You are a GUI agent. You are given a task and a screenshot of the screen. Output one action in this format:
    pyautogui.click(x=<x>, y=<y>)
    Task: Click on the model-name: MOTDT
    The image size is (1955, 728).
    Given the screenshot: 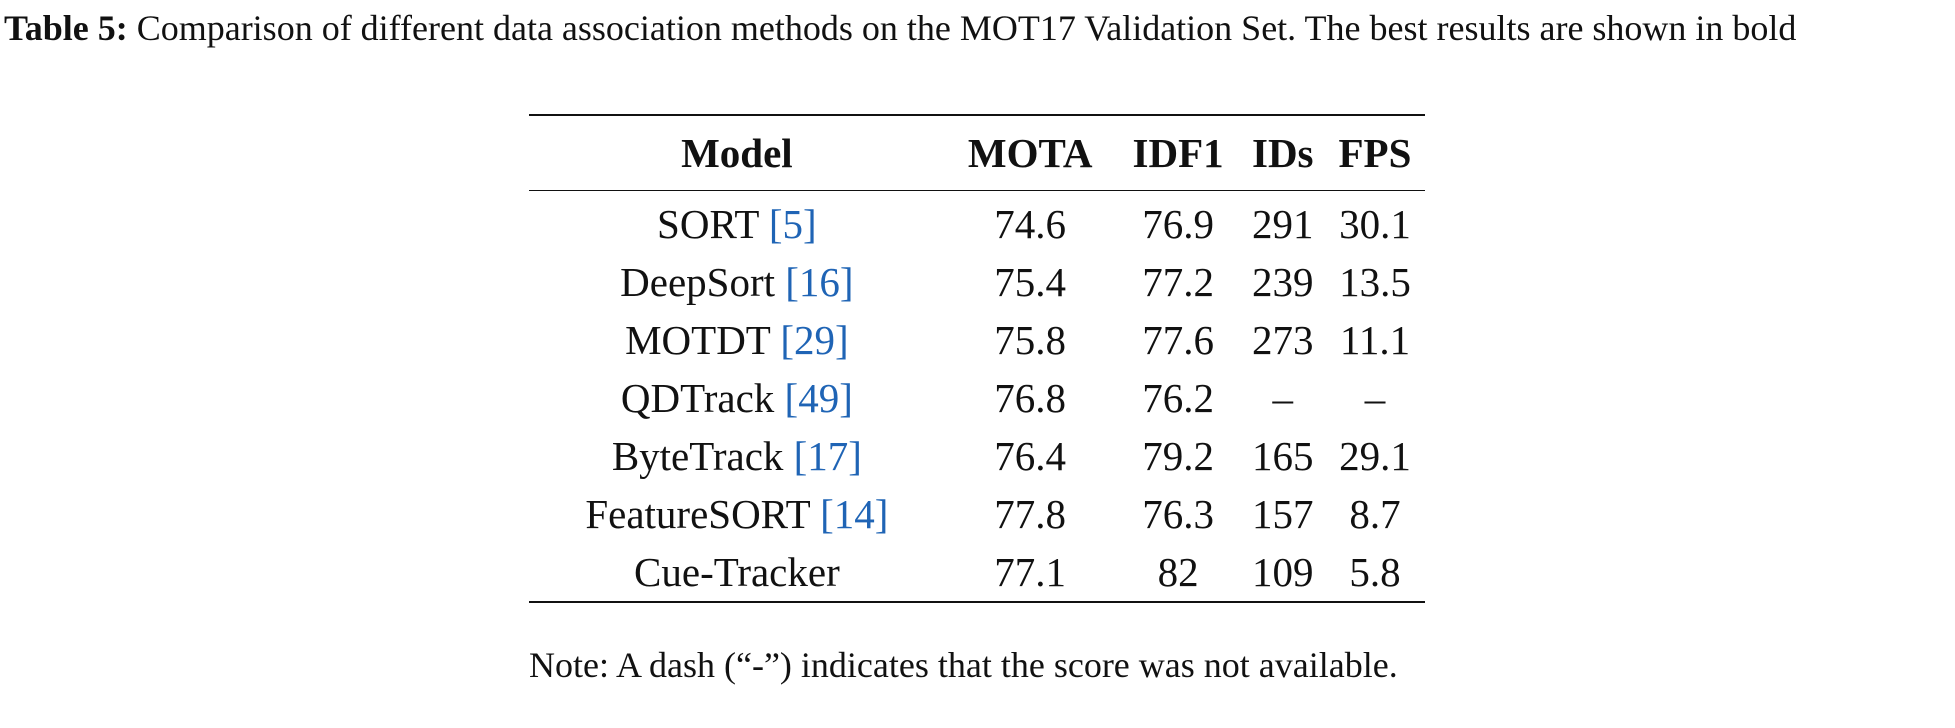 What is the action you would take?
    pyautogui.click(x=698, y=340)
    